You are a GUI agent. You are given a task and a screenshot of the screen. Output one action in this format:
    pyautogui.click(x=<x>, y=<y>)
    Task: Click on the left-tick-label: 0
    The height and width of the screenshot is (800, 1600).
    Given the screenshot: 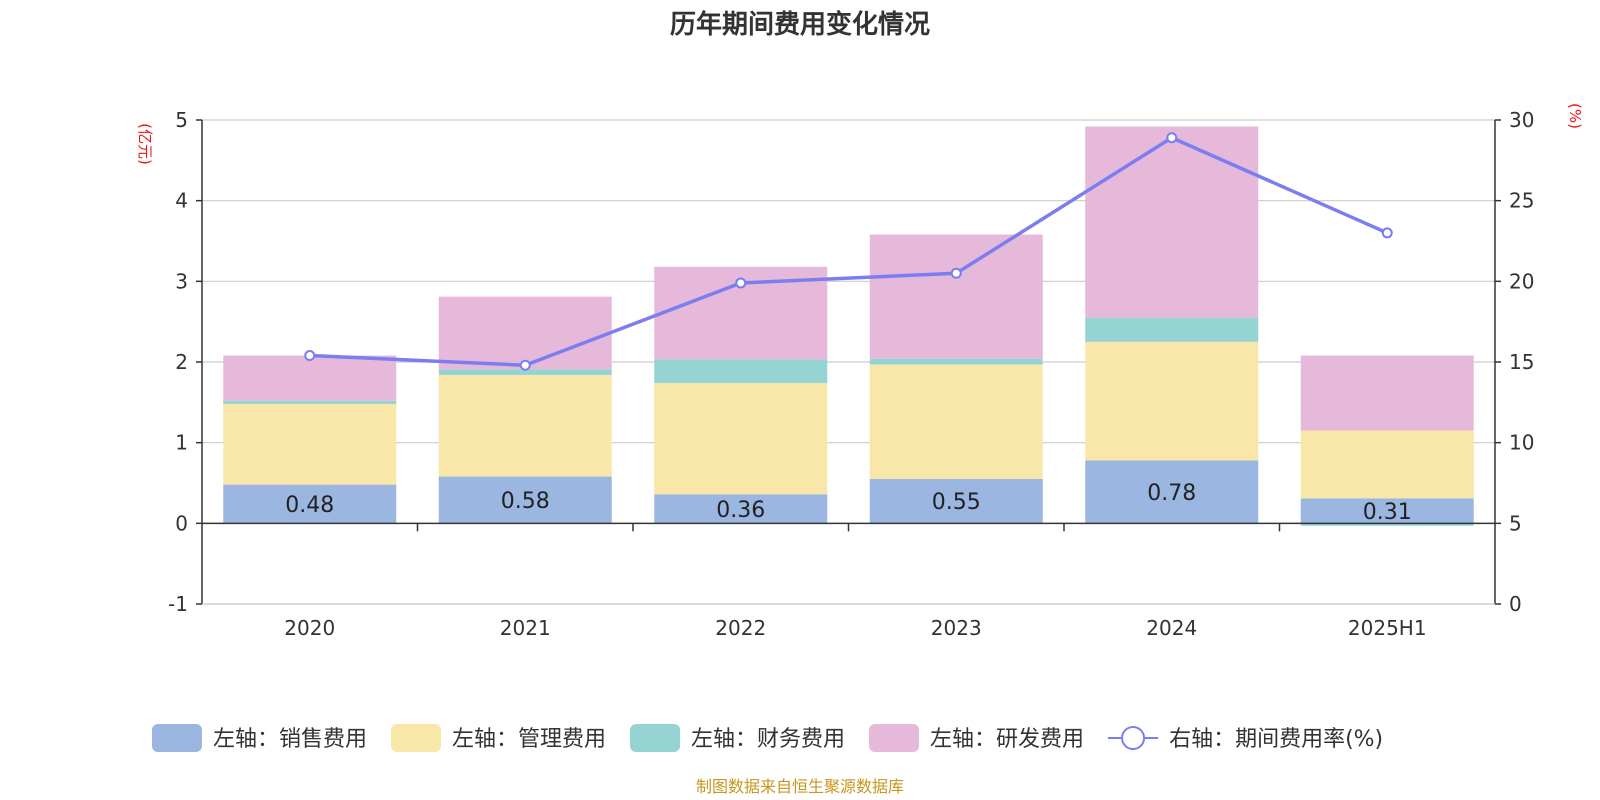 What is the action you would take?
    pyautogui.click(x=181, y=523)
    